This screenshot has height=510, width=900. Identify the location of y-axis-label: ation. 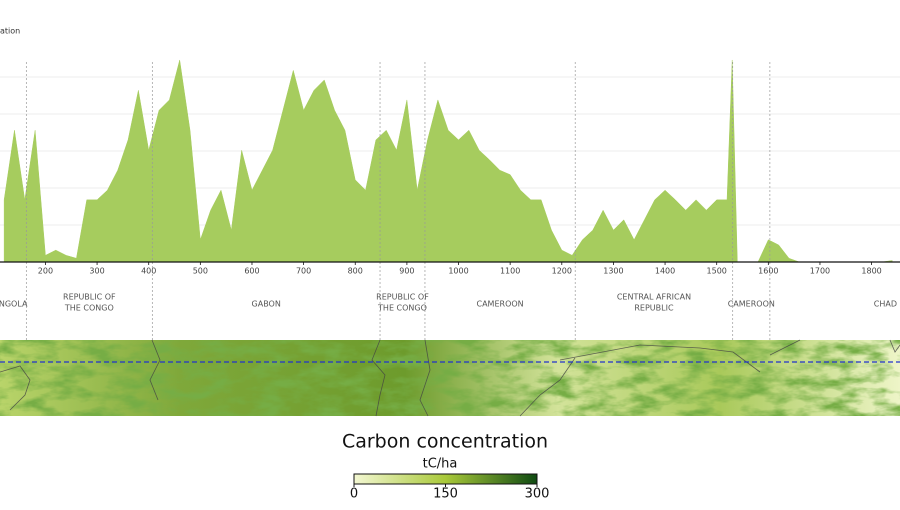
(10, 31).